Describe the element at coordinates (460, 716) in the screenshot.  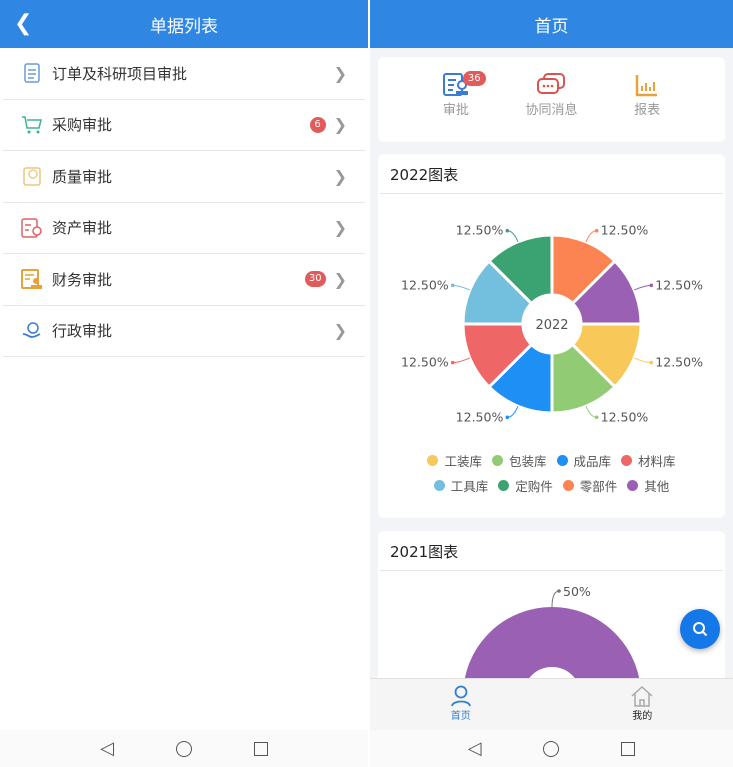
I see `tab-label: 首页` at that location.